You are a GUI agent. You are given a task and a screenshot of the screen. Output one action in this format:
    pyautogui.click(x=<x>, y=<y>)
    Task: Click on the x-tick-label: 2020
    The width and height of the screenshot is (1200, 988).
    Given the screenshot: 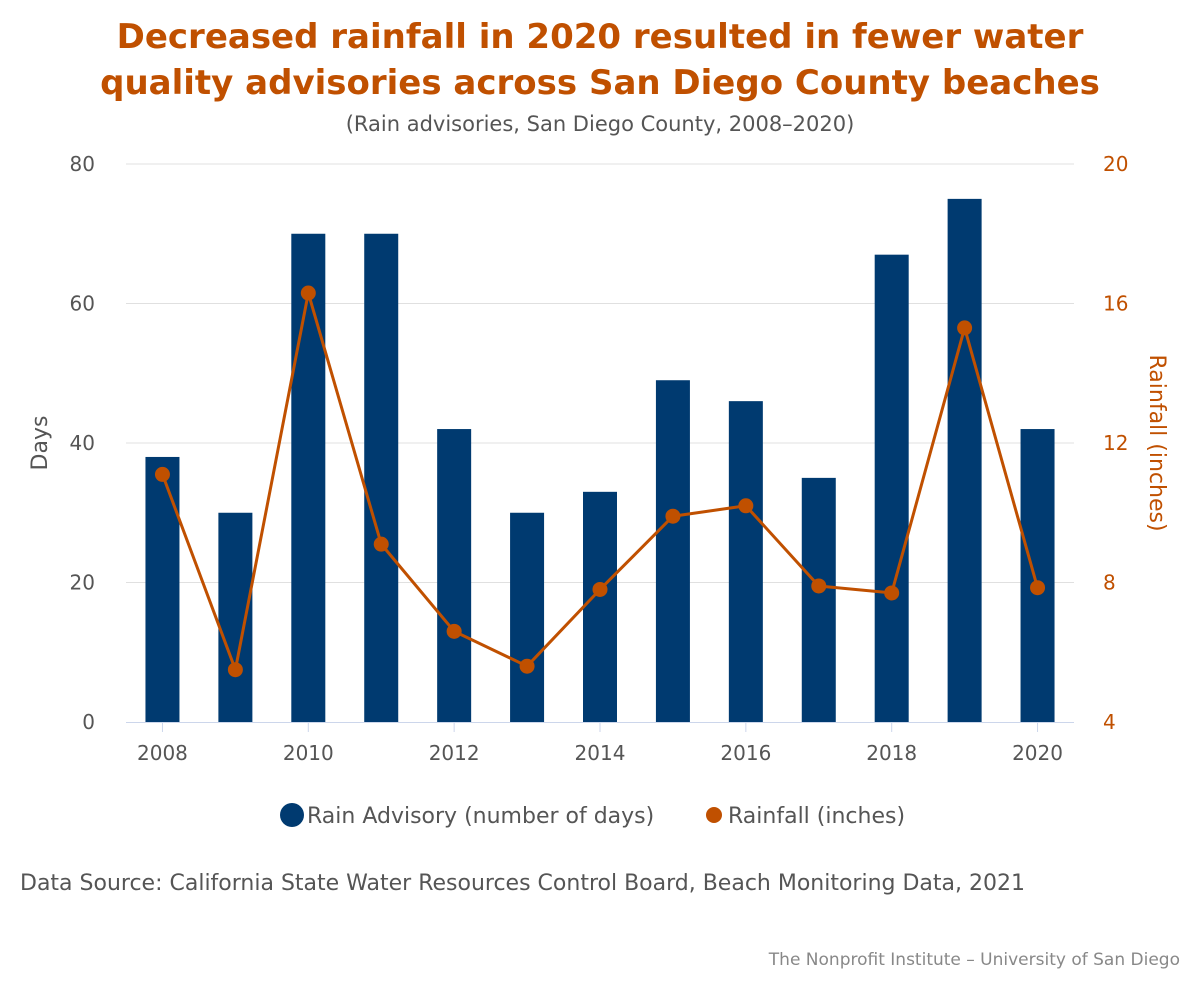 What is the action you would take?
    pyautogui.click(x=1037, y=753)
    